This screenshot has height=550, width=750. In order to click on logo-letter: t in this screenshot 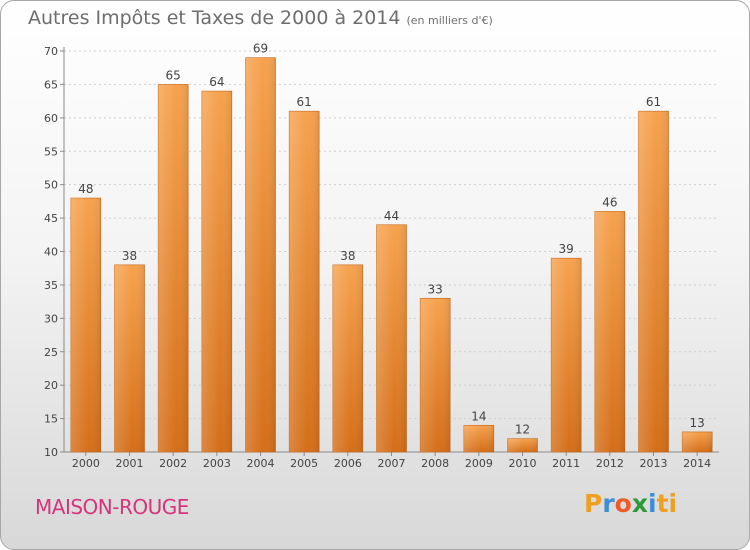, I will do `click(662, 503)`.